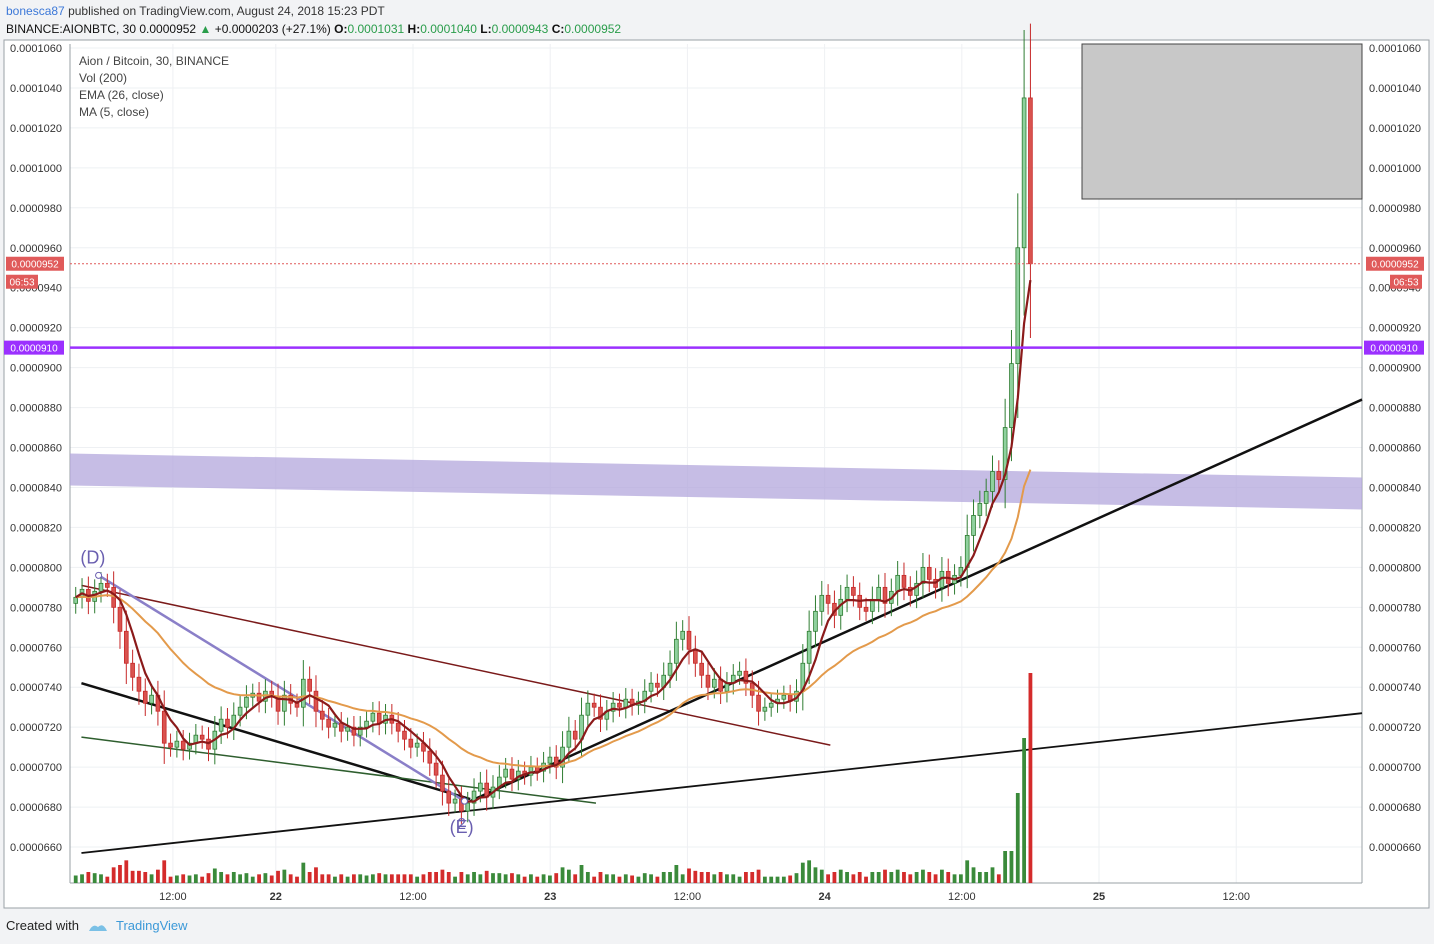 Image resolution: width=1434 pixels, height=944 pixels. What do you see at coordinates (281, 688) in the screenshot?
I see `wave-line-purple` at bounding box center [281, 688].